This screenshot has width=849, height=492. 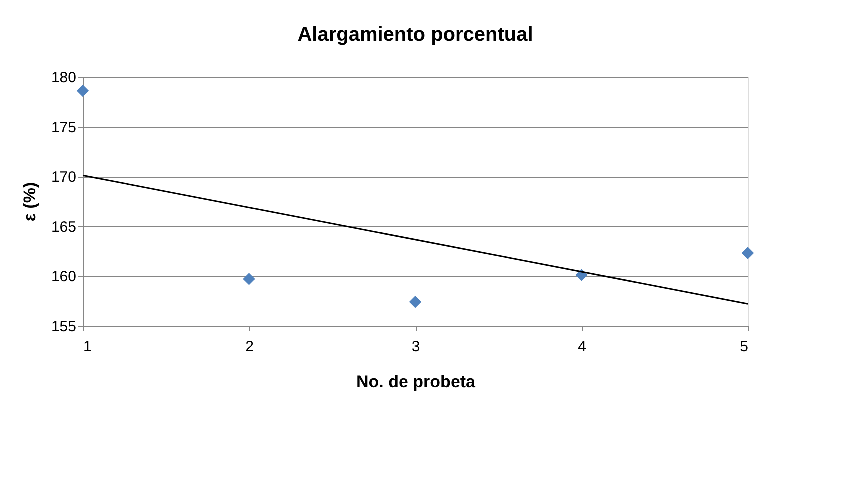 I want to click on x-tick-label: 3, so click(x=416, y=347).